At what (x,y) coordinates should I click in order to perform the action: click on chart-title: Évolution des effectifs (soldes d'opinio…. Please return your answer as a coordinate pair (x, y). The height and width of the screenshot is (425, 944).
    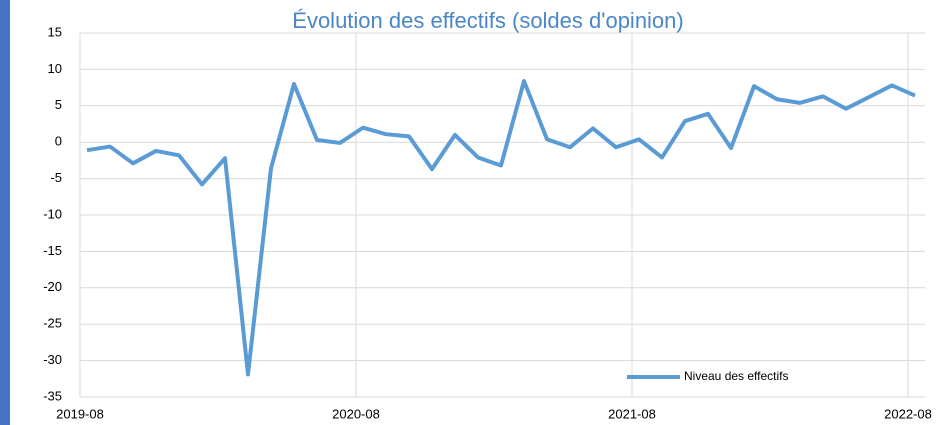
    Looking at the image, I should click on (487, 20).